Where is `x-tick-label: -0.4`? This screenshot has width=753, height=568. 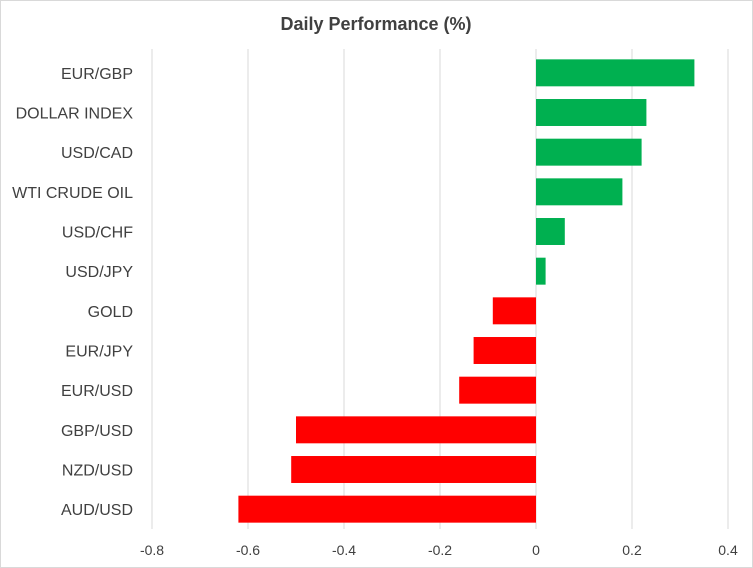 x-tick-label: -0.4 is located at coordinates (344, 550).